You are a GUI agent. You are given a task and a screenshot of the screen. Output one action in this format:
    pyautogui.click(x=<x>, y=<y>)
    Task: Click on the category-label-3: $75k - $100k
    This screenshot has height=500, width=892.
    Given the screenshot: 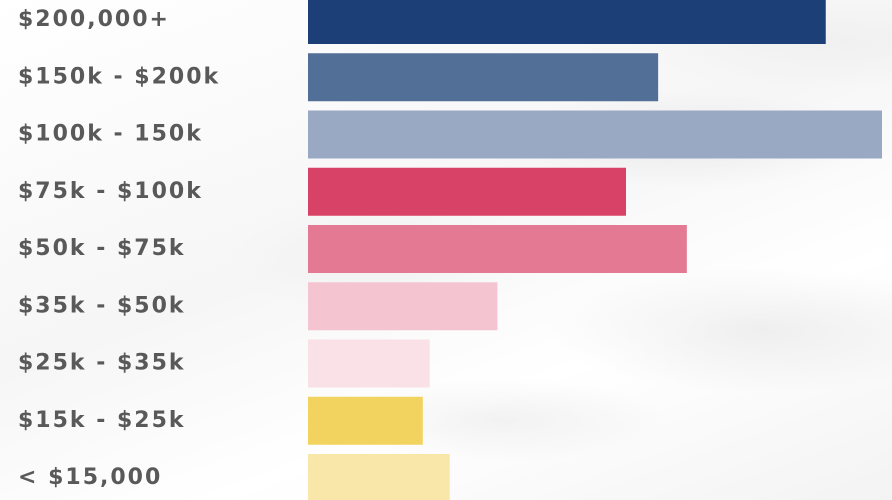 What is the action you would take?
    pyautogui.click(x=110, y=191)
    